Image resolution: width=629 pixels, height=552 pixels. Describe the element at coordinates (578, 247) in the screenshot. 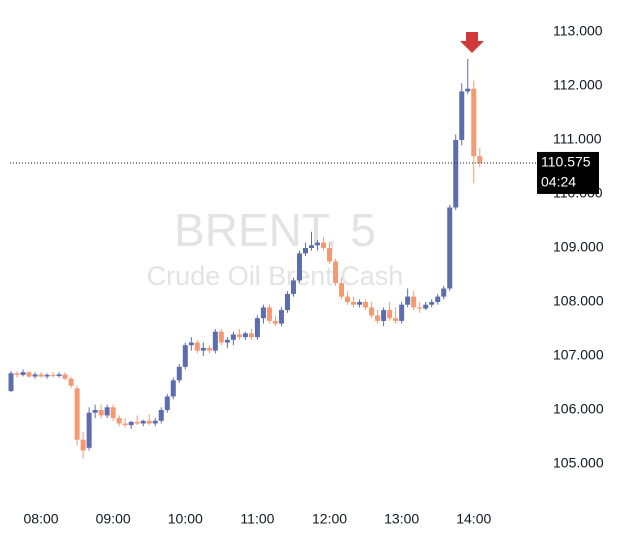

I see `y-tick-label: 109.000` at that location.